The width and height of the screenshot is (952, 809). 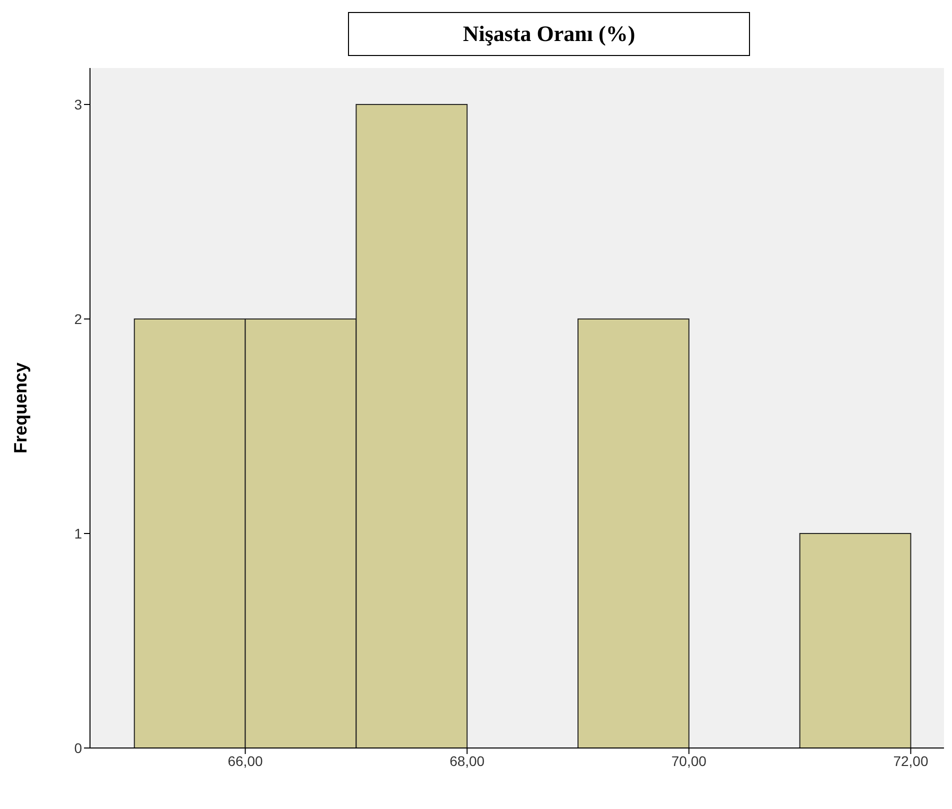 What do you see at coordinates (245, 760) in the screenshot?
I see `x-tick-label: 66,00` at bounding box center [245, 760].